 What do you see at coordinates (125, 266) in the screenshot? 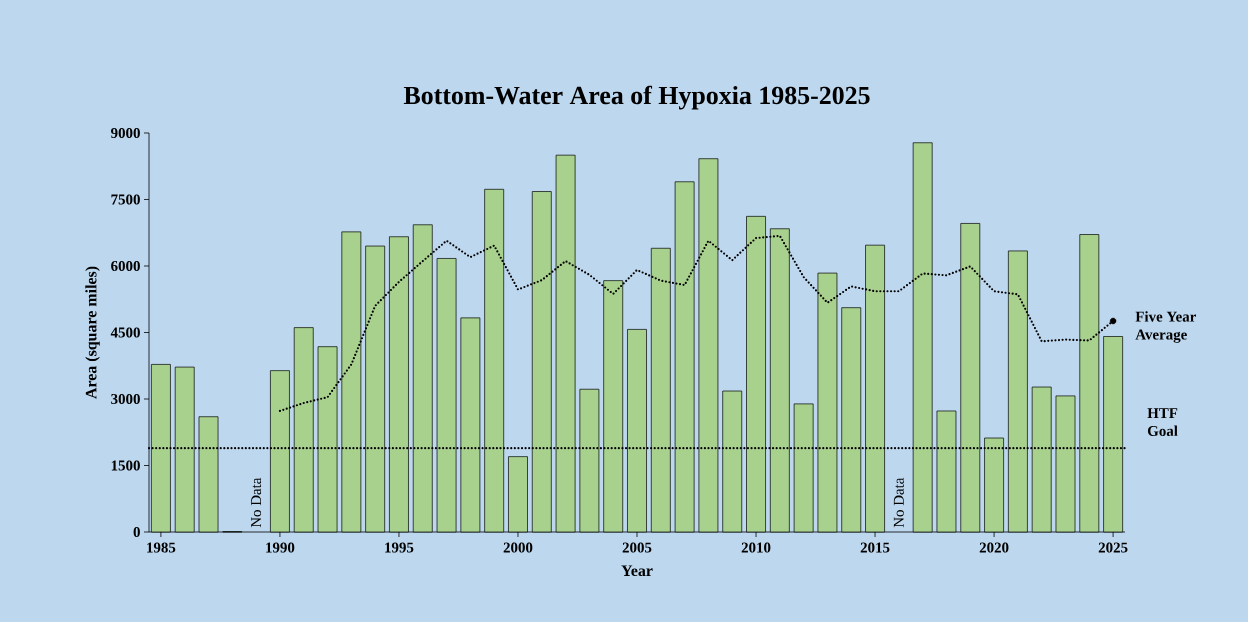
I see `y-tick-label: 6000` at bounding box center [125, 266].